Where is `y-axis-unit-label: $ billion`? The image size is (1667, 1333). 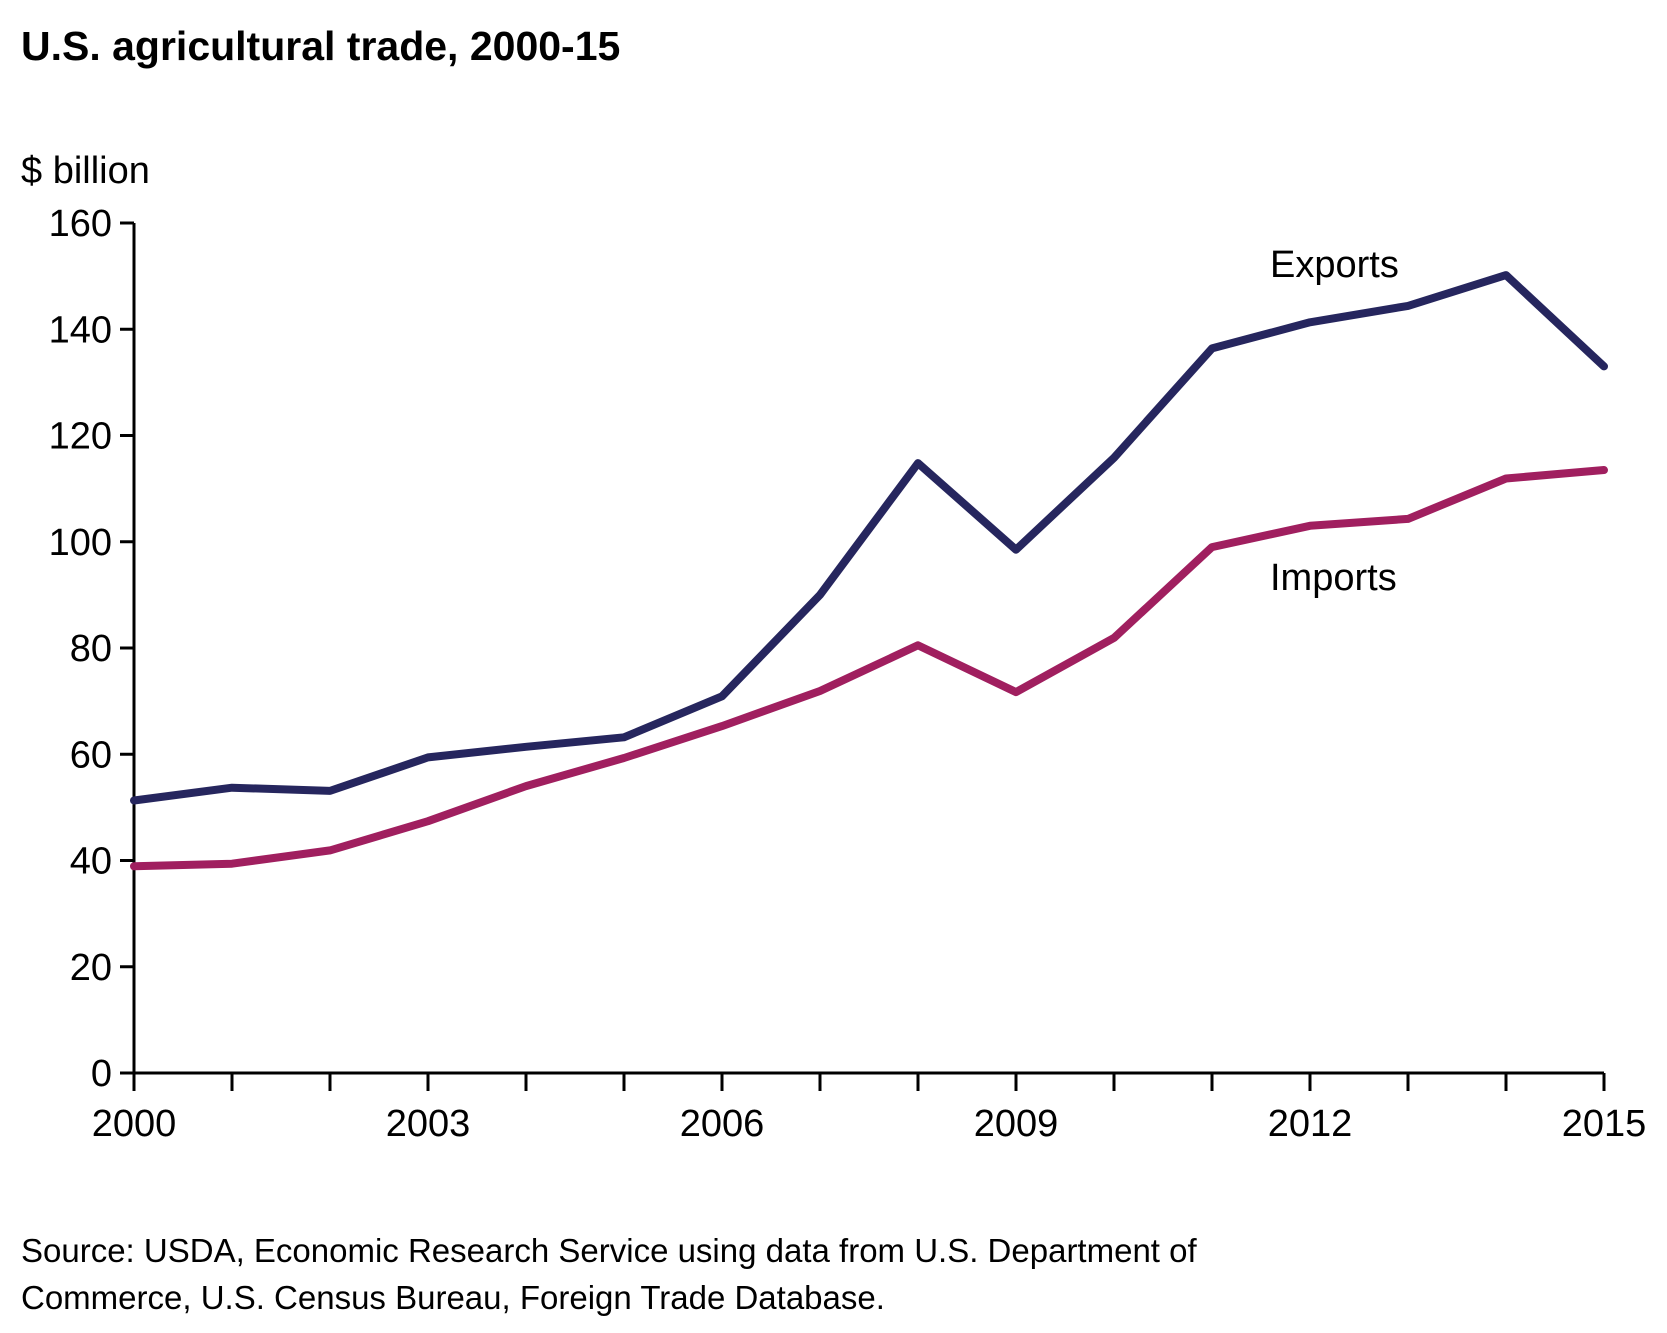 y-axis-unit-label: $ billion is located at coordinates (85, 171).